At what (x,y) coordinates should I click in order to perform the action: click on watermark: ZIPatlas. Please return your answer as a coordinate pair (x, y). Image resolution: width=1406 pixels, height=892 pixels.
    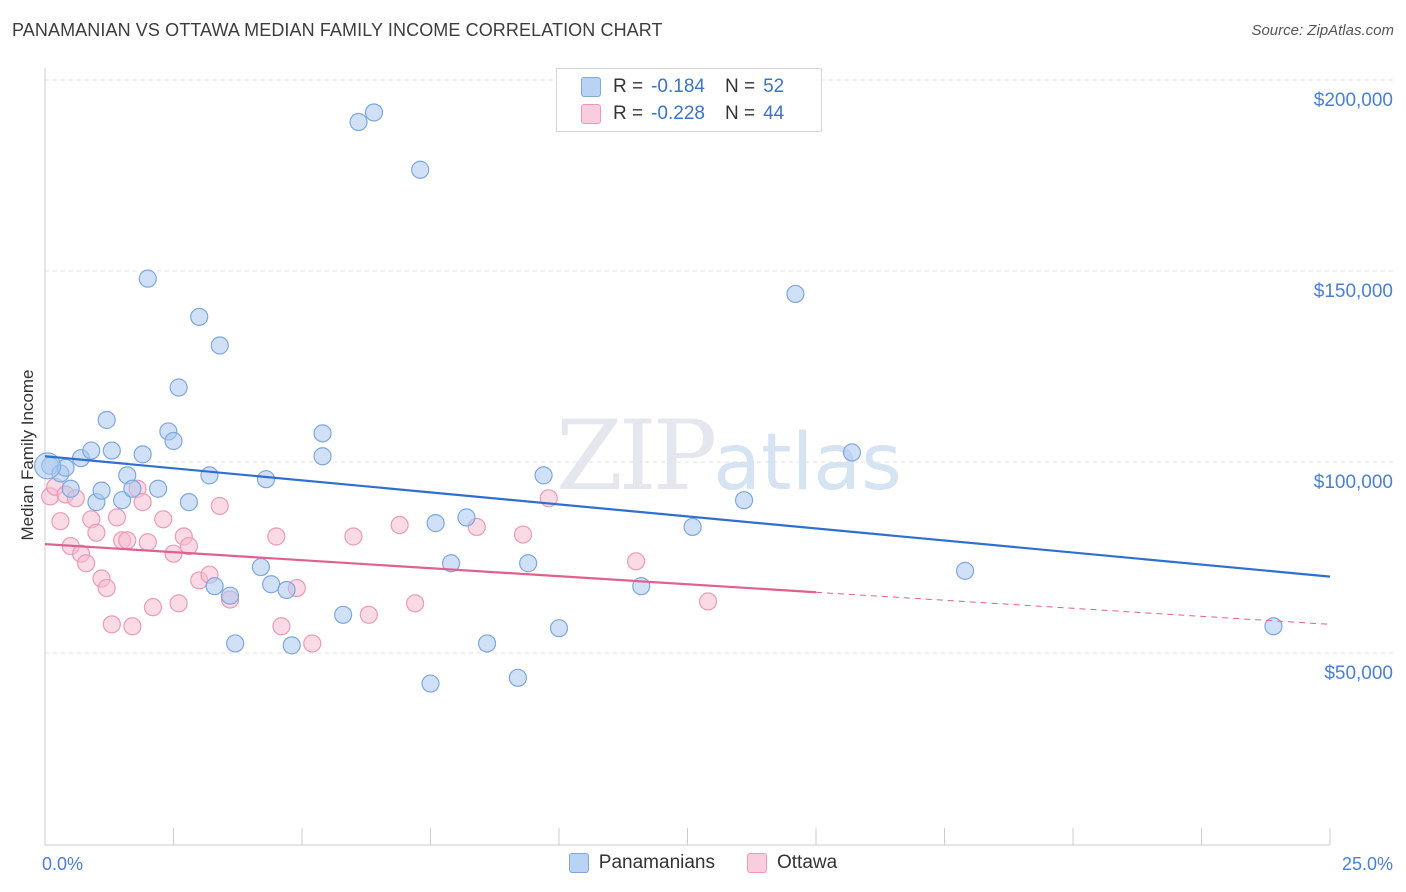
    Looking at the image, I should click on (729, 456).